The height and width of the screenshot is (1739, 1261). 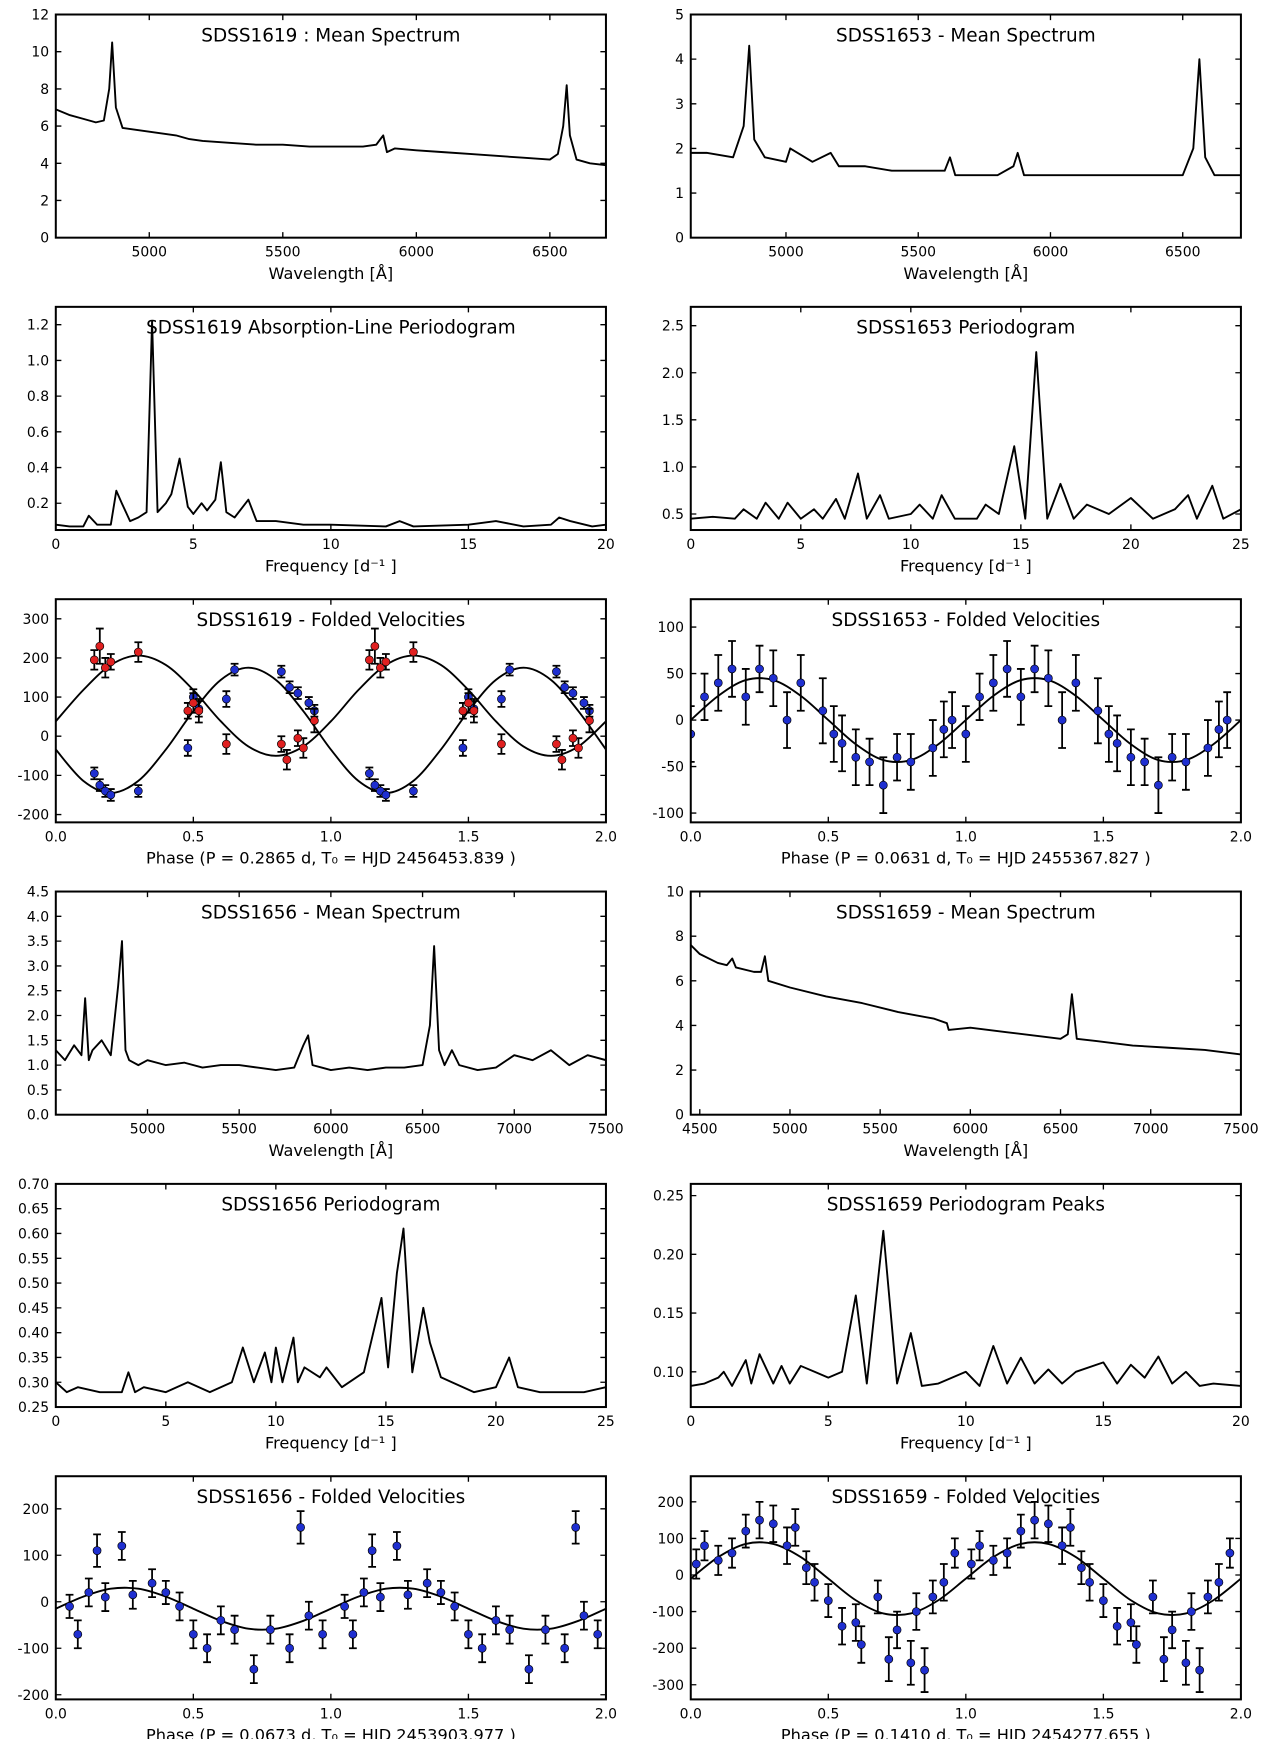 What do you see at coordinates (679, 105) in the screenshot?
I see `y-tick-label: 3` at bounding box center [679, 105].